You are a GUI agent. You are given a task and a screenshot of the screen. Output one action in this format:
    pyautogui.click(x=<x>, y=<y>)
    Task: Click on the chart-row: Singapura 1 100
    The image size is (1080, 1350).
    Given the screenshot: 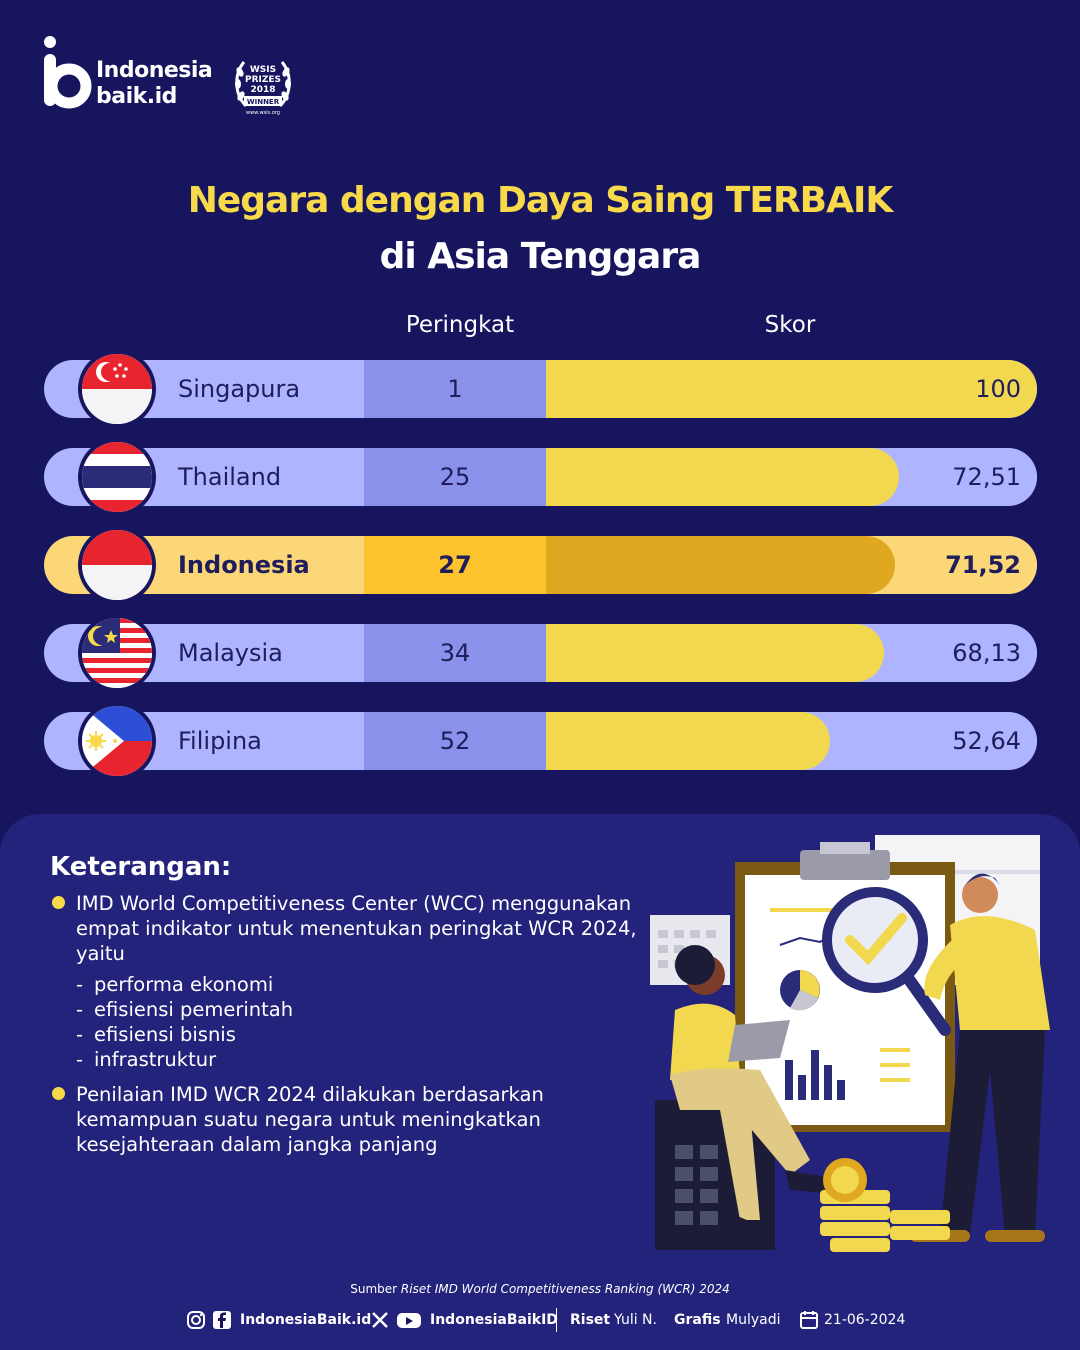 What is the action you would take?
    pyautogui.click(x=540, y=389)
    